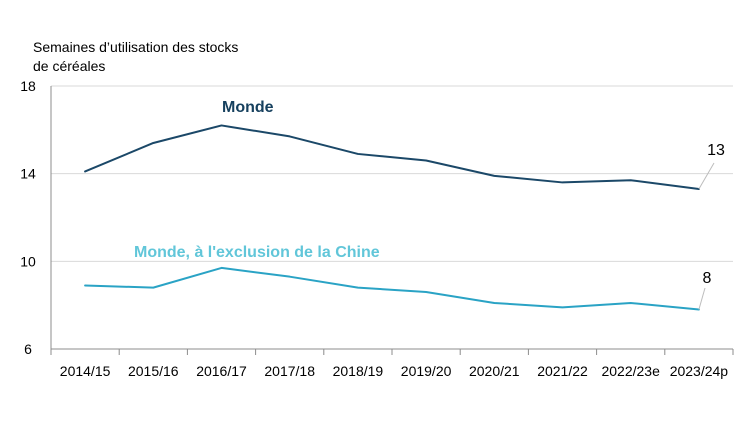 This screenshot has width=750, height=422. What do you see at coordinates (28, 86) in the screenshot?
I see `y-tick-label-18: 18` at bounding box center [28, 86].